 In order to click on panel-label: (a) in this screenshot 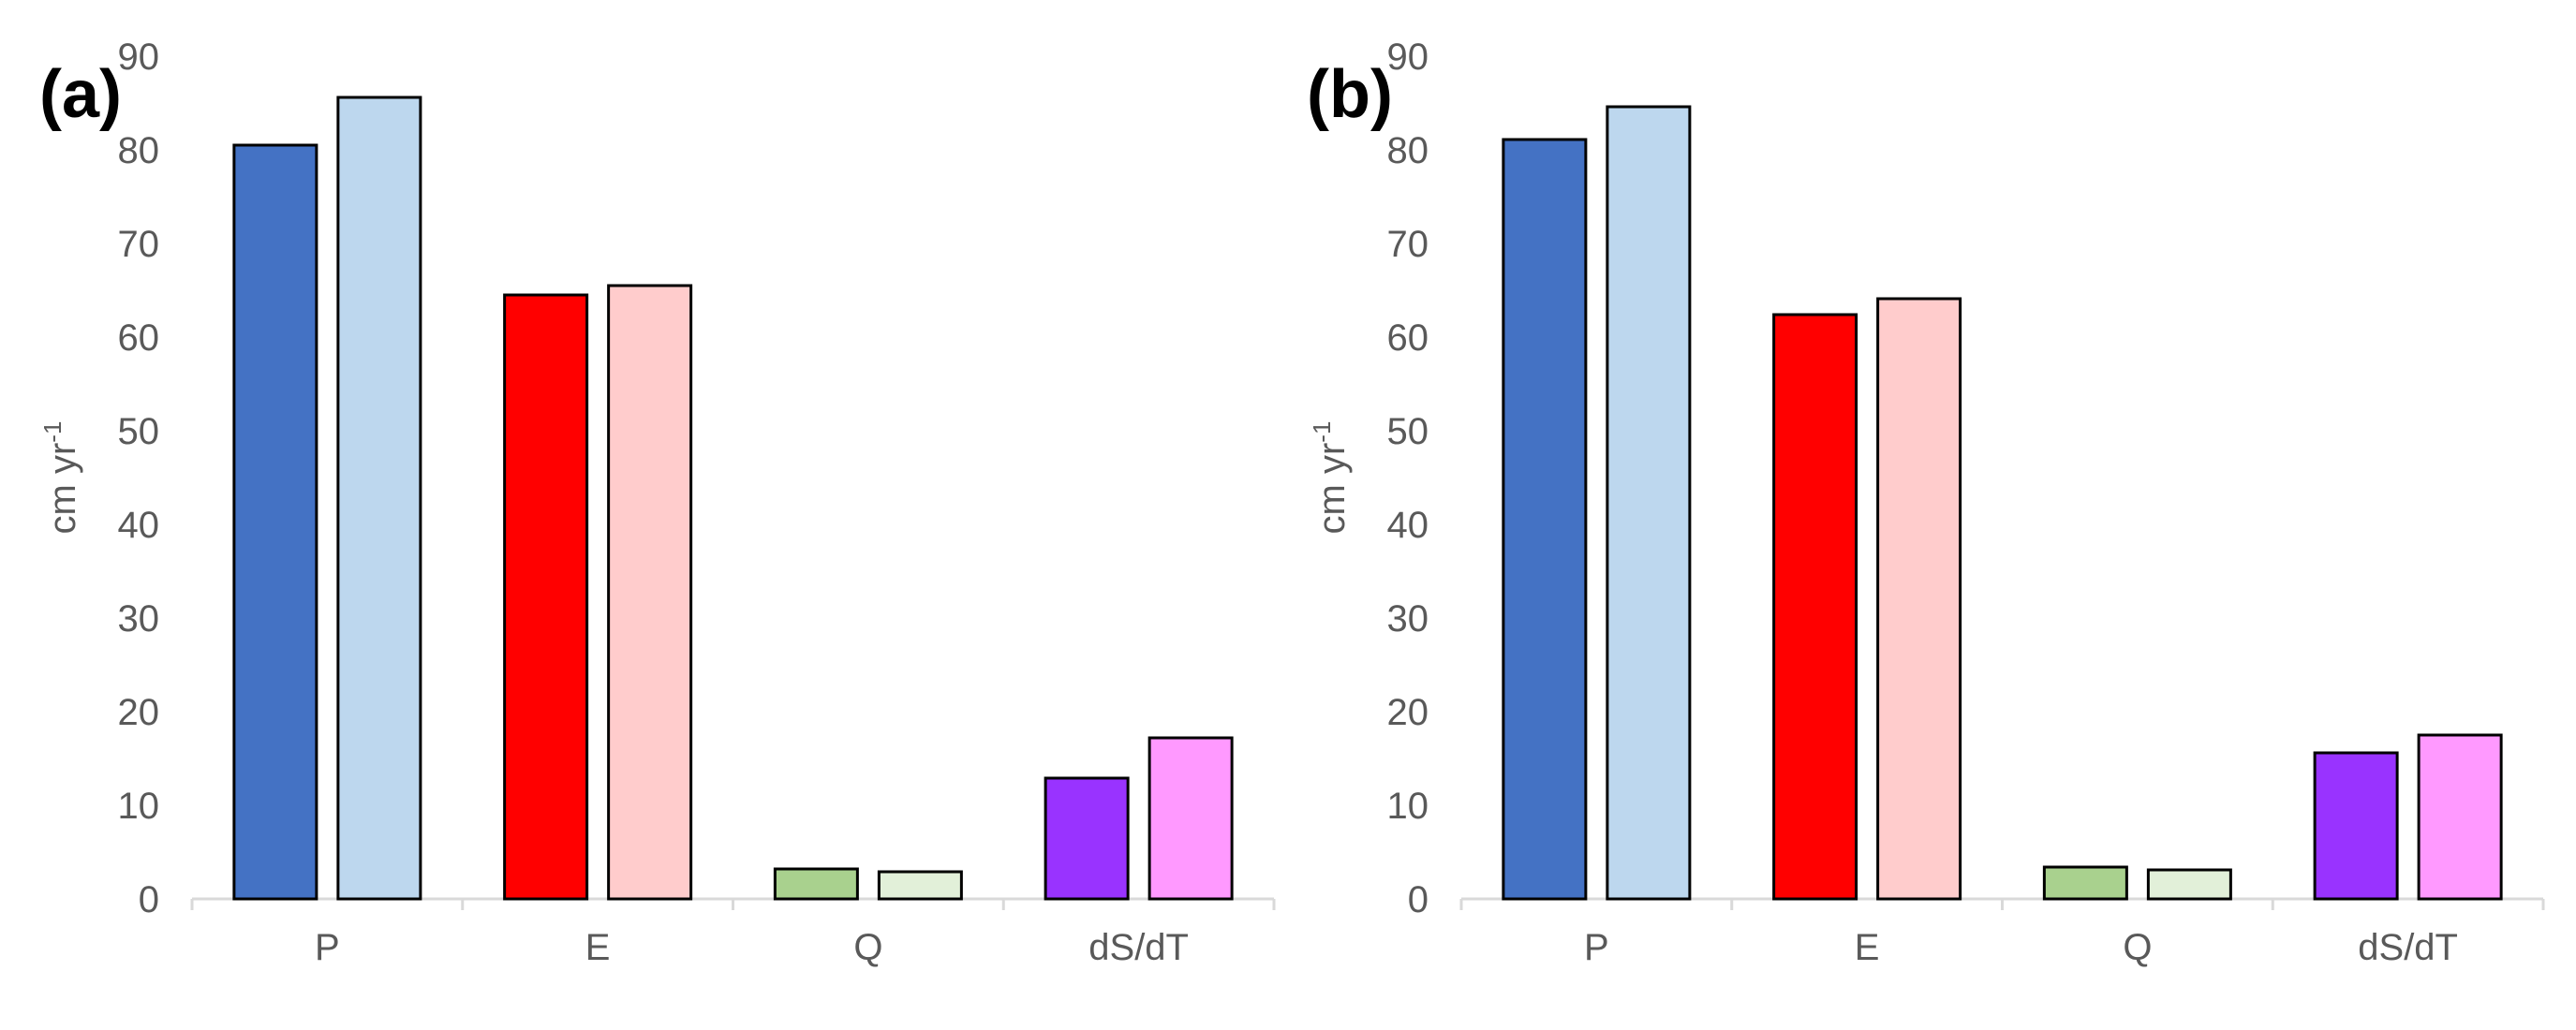, I will do `click(80, 94)`.